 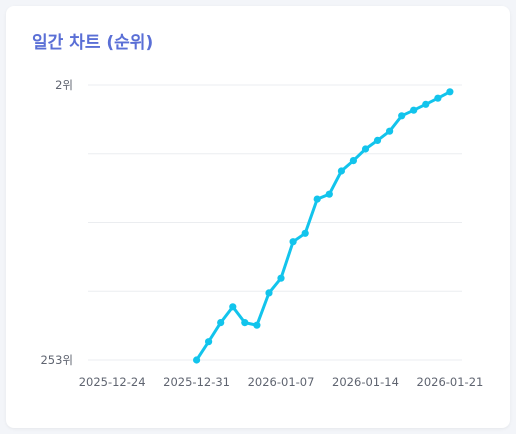 I want to click on x-tick-label: 2026-01-14, so click(x=365, y=382).